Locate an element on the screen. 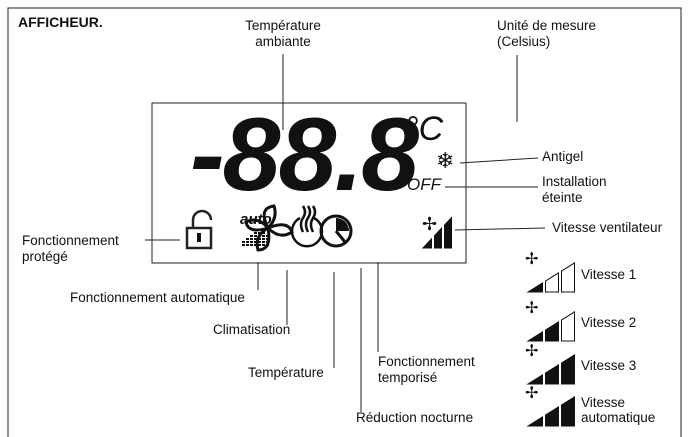 This screenshot has width=689, height=437. speed-ramps is located at coordinates (498, 321).